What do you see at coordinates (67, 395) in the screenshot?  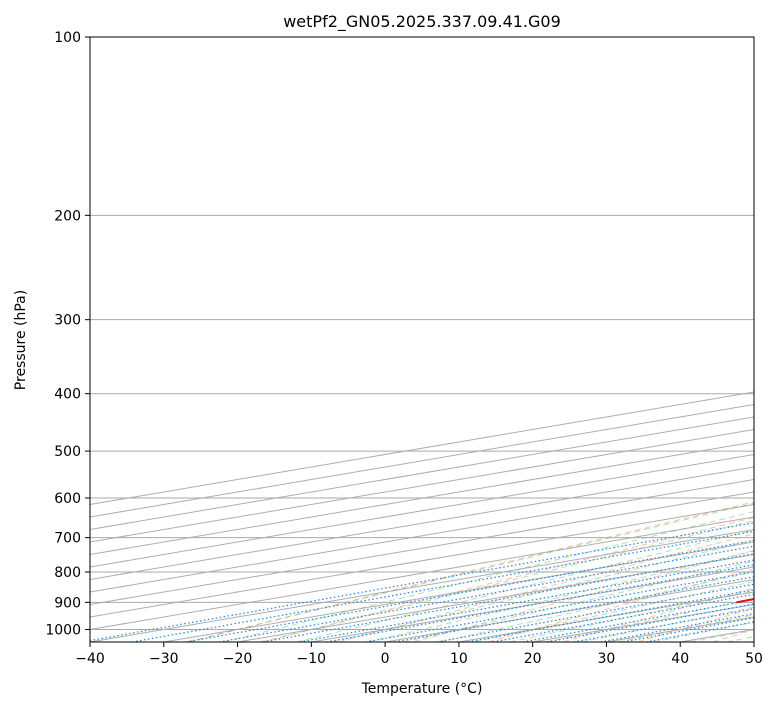 I see `y-tick-label: 400` at bounding box center [67, 395].